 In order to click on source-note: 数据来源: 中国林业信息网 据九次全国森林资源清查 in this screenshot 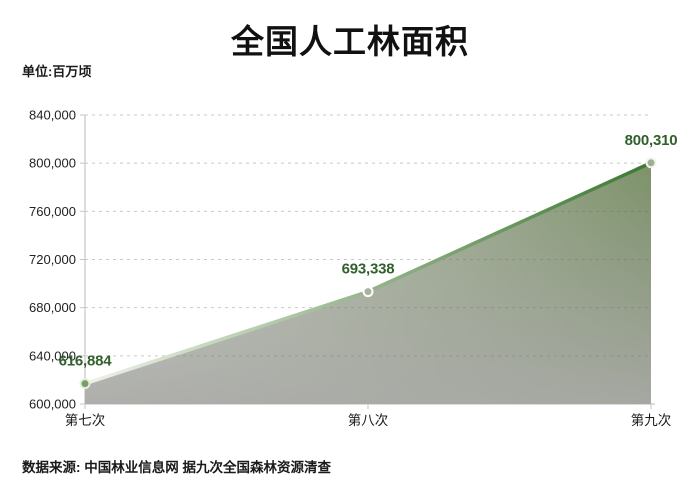, I will do `click(176, 467)`.